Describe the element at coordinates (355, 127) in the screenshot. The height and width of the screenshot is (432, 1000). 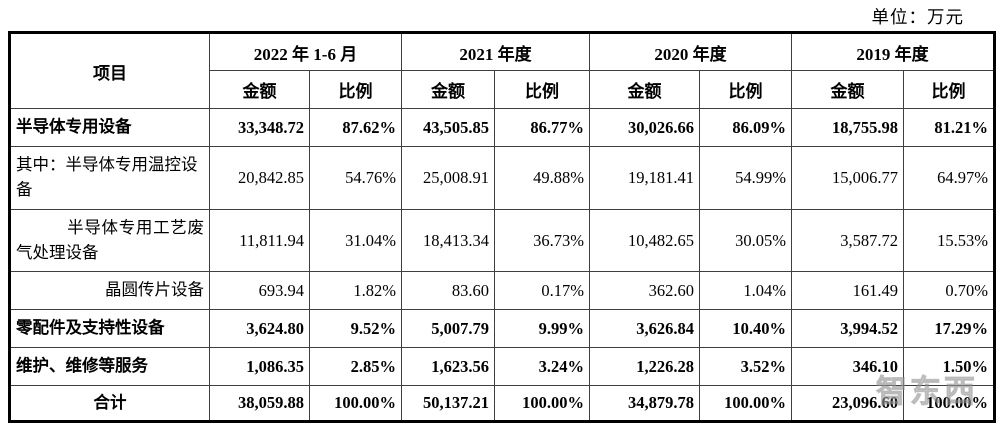
I see `ratio-cell: 87.62%` at that location.